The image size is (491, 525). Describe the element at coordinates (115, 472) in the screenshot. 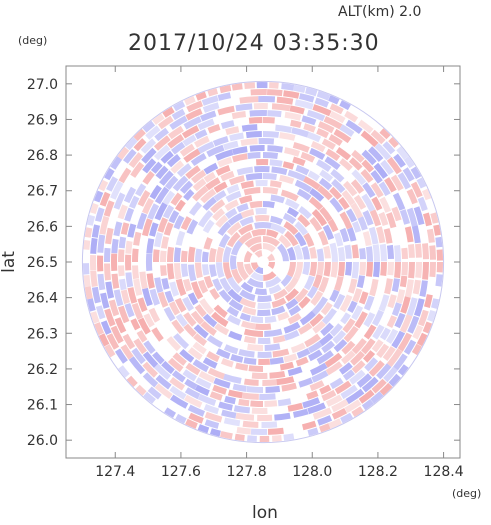

I see `x-tick-label: 127.4` at that location.